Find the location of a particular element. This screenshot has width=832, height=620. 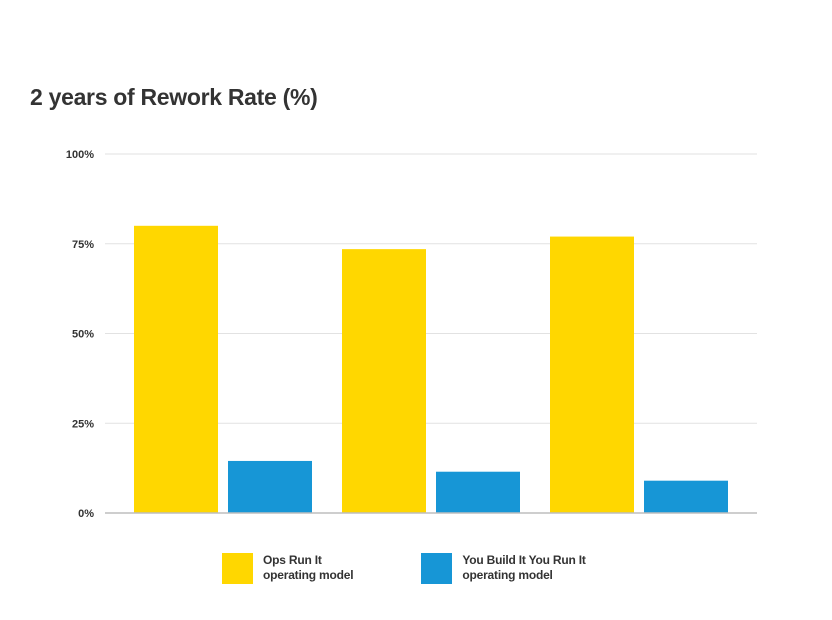

legend-item-you-build-it-you-run-it: You Build It You Run It operating model is located at coordinates (503, 568).